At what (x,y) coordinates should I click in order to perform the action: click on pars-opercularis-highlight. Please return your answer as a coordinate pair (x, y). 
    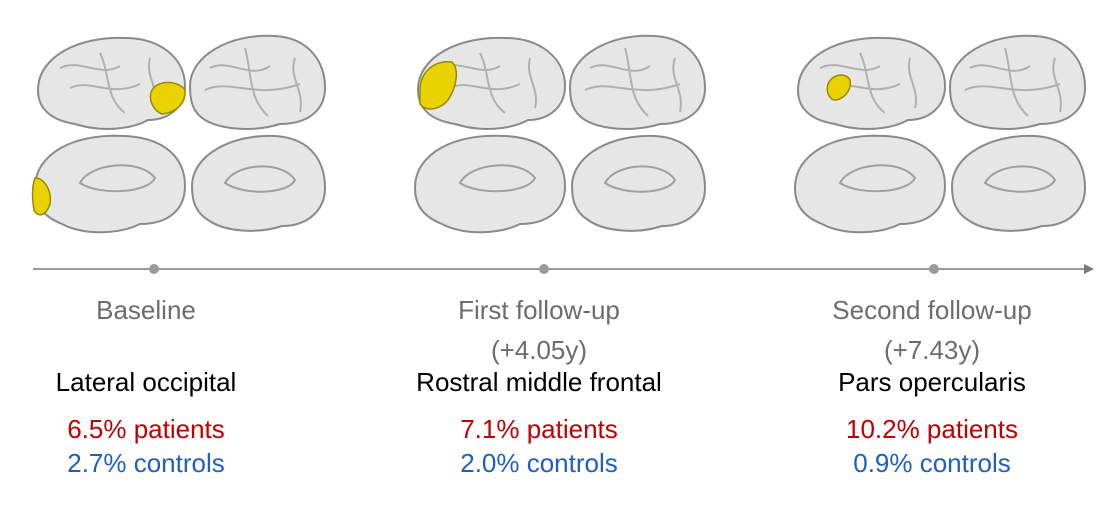
    Looking at the image, I should click on (839, 87).